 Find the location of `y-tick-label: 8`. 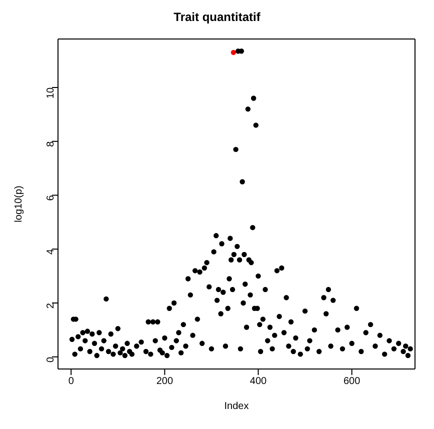

y-tick-label: 8 is located at coordinates (51, 143).